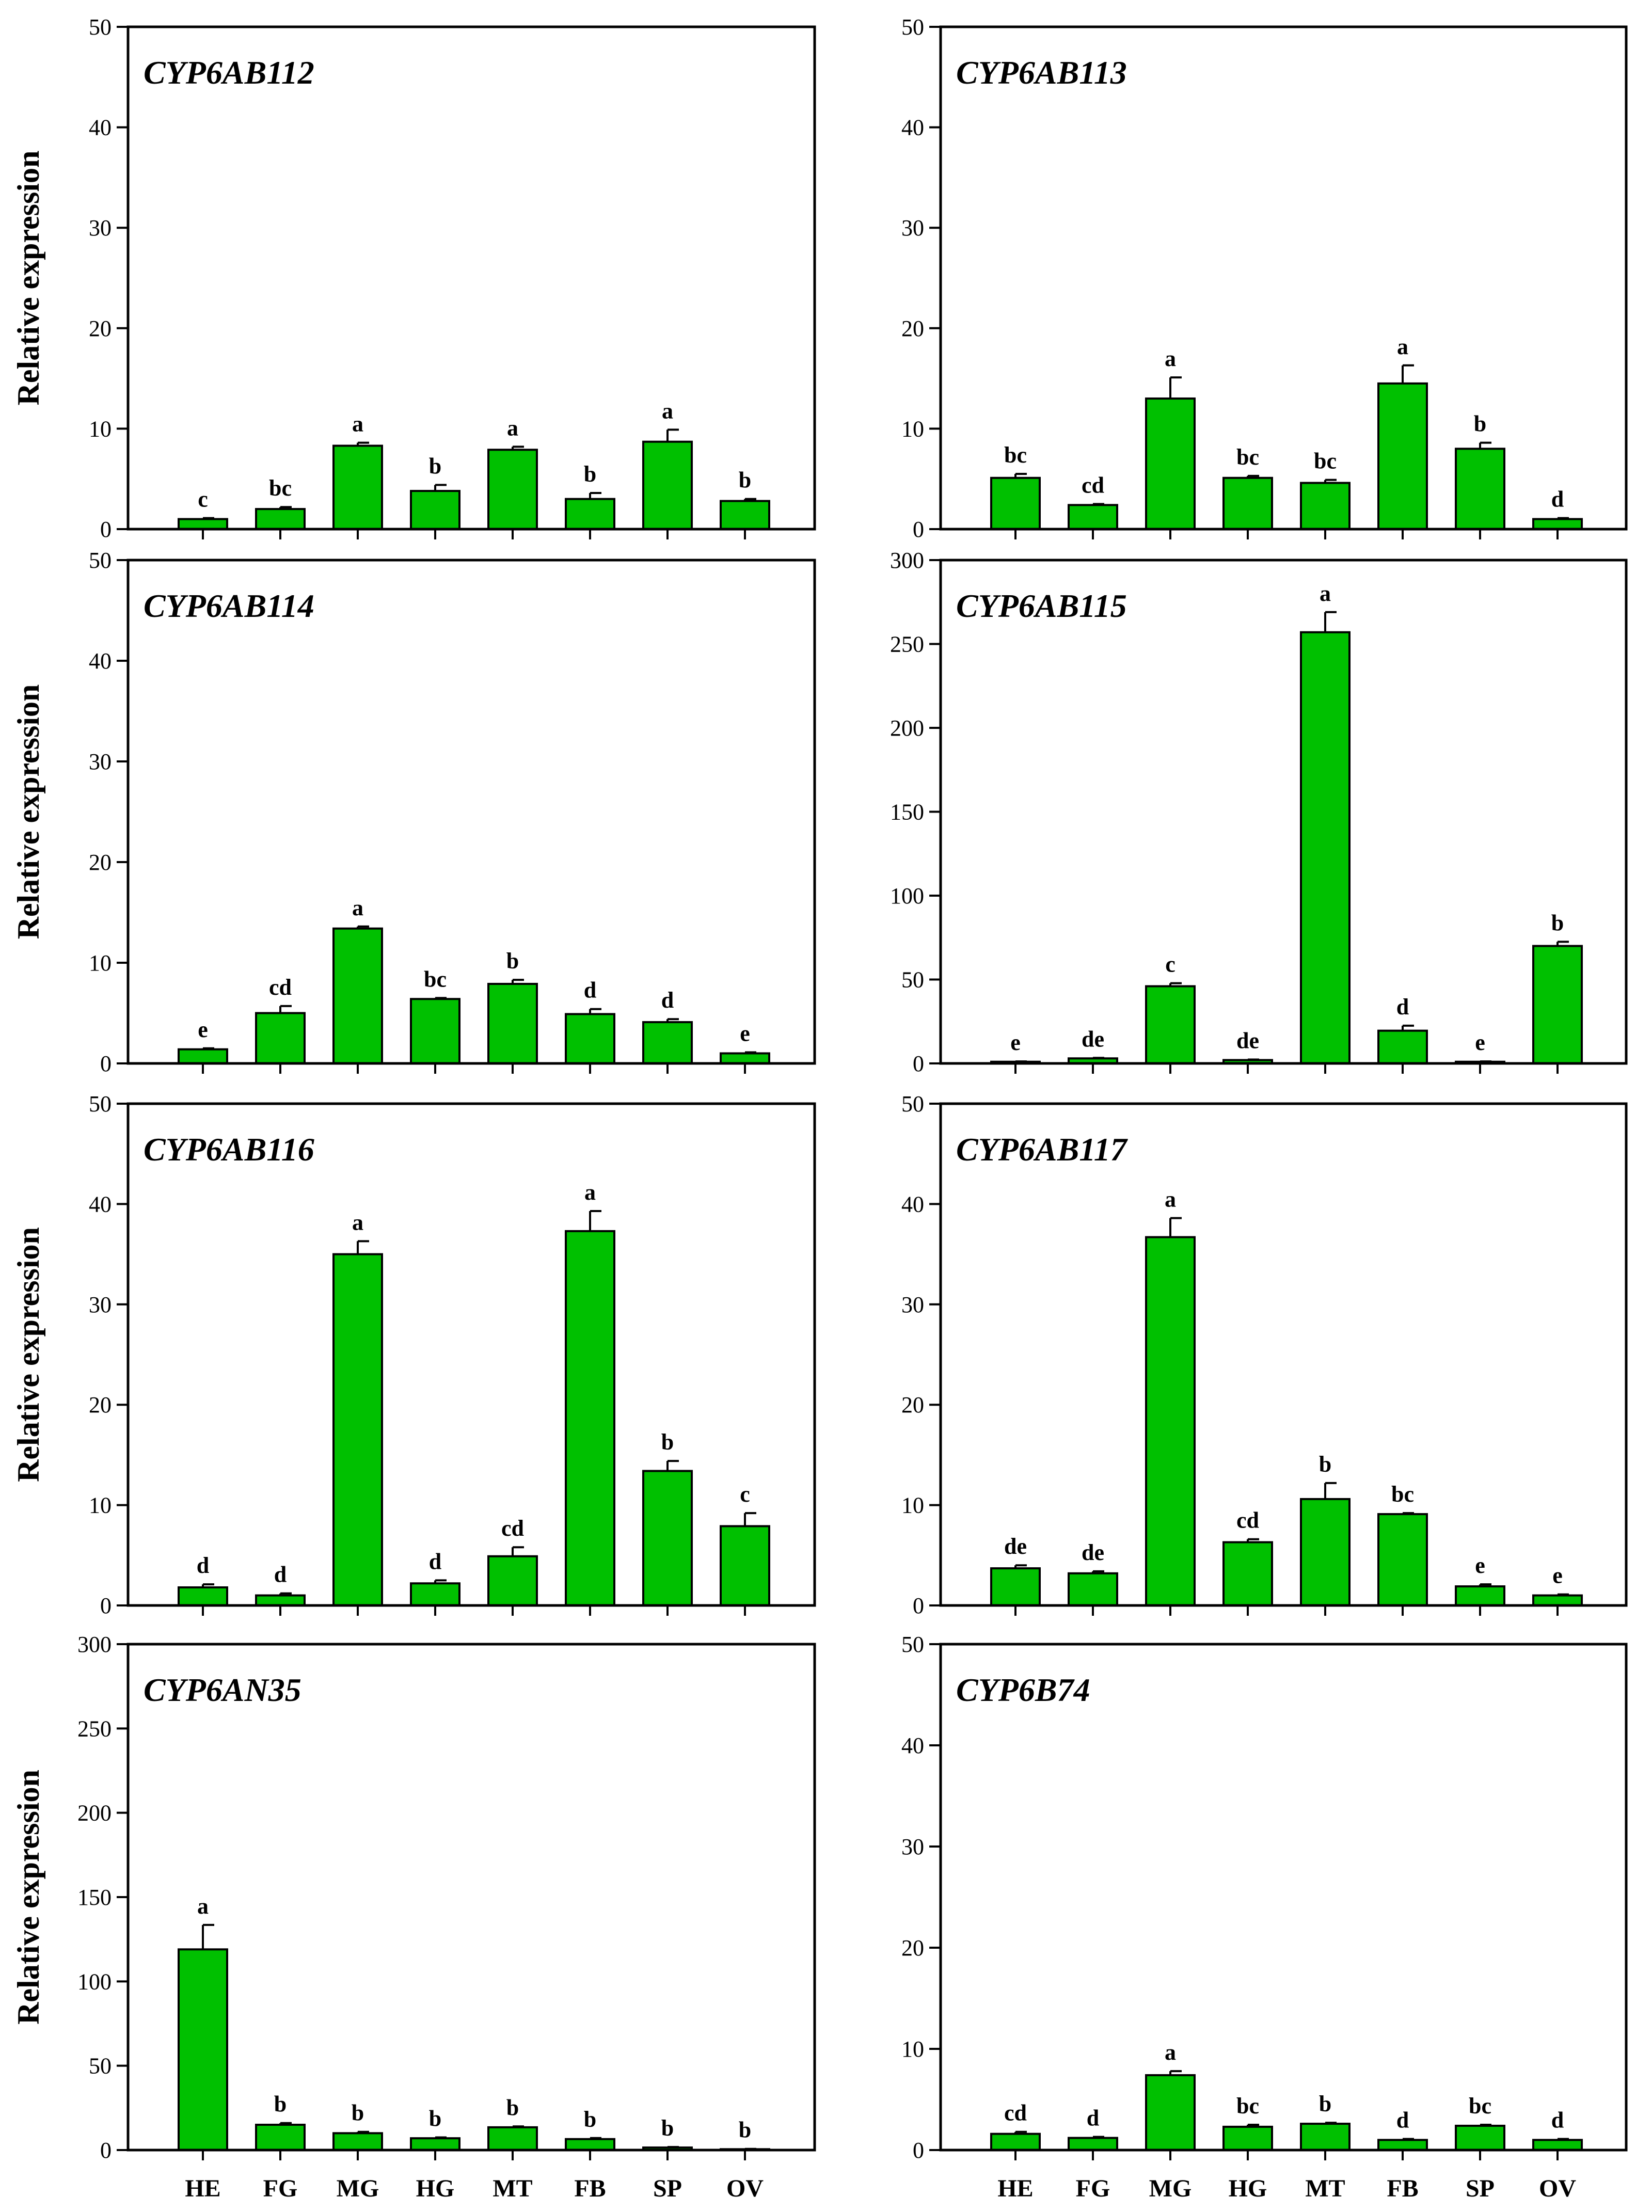 This screenshot has width=1652, height=2212. What do you see at coordinates (907, 812) in the screenshot?
I see `y-tick-label: 150` at bounding box center [907, 812].